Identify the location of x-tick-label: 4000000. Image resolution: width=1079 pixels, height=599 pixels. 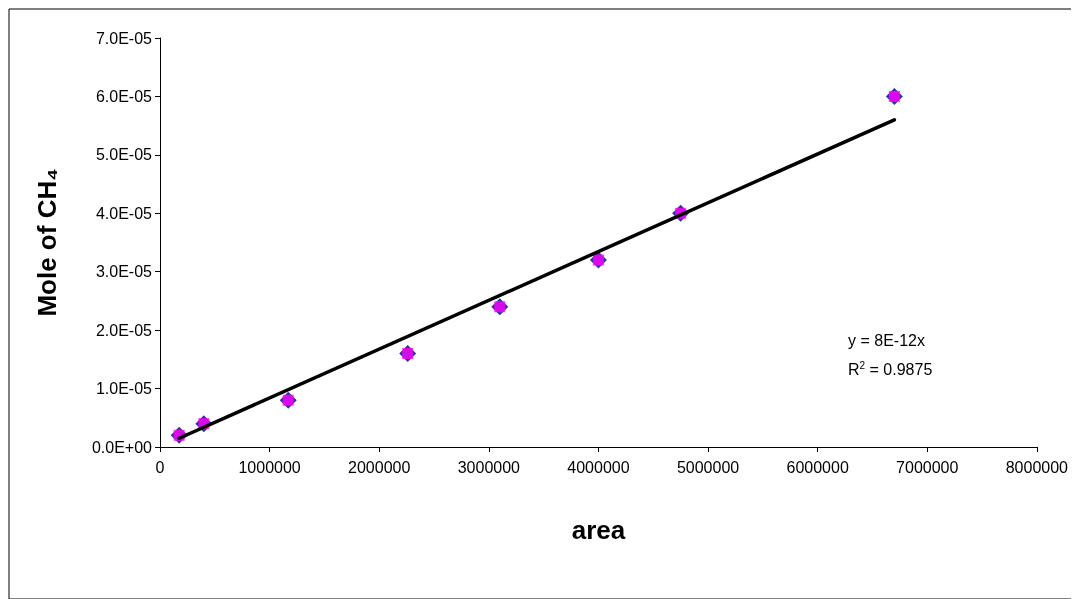
(598, 467).